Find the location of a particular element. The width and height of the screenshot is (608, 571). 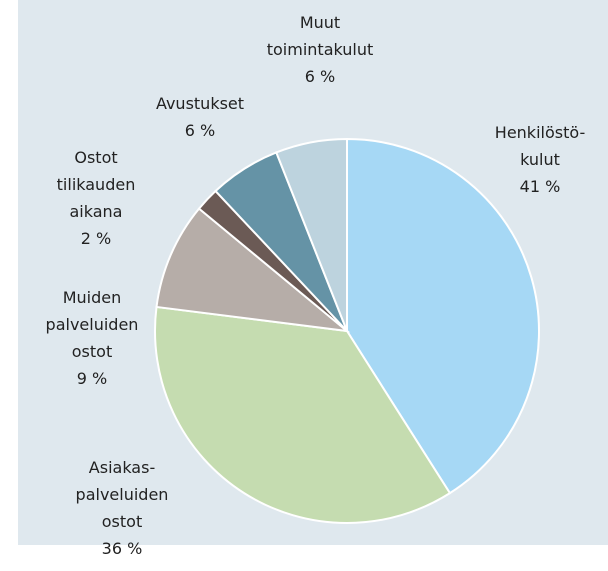

slice-label: Muut toimintakulut 6 % is located at coordinates (320, 49).